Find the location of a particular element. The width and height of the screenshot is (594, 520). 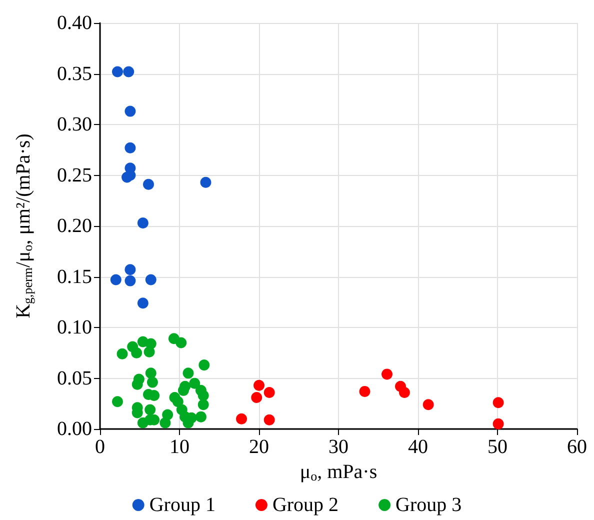

x-tick-label: 50 is located at coordinates (498, 447).